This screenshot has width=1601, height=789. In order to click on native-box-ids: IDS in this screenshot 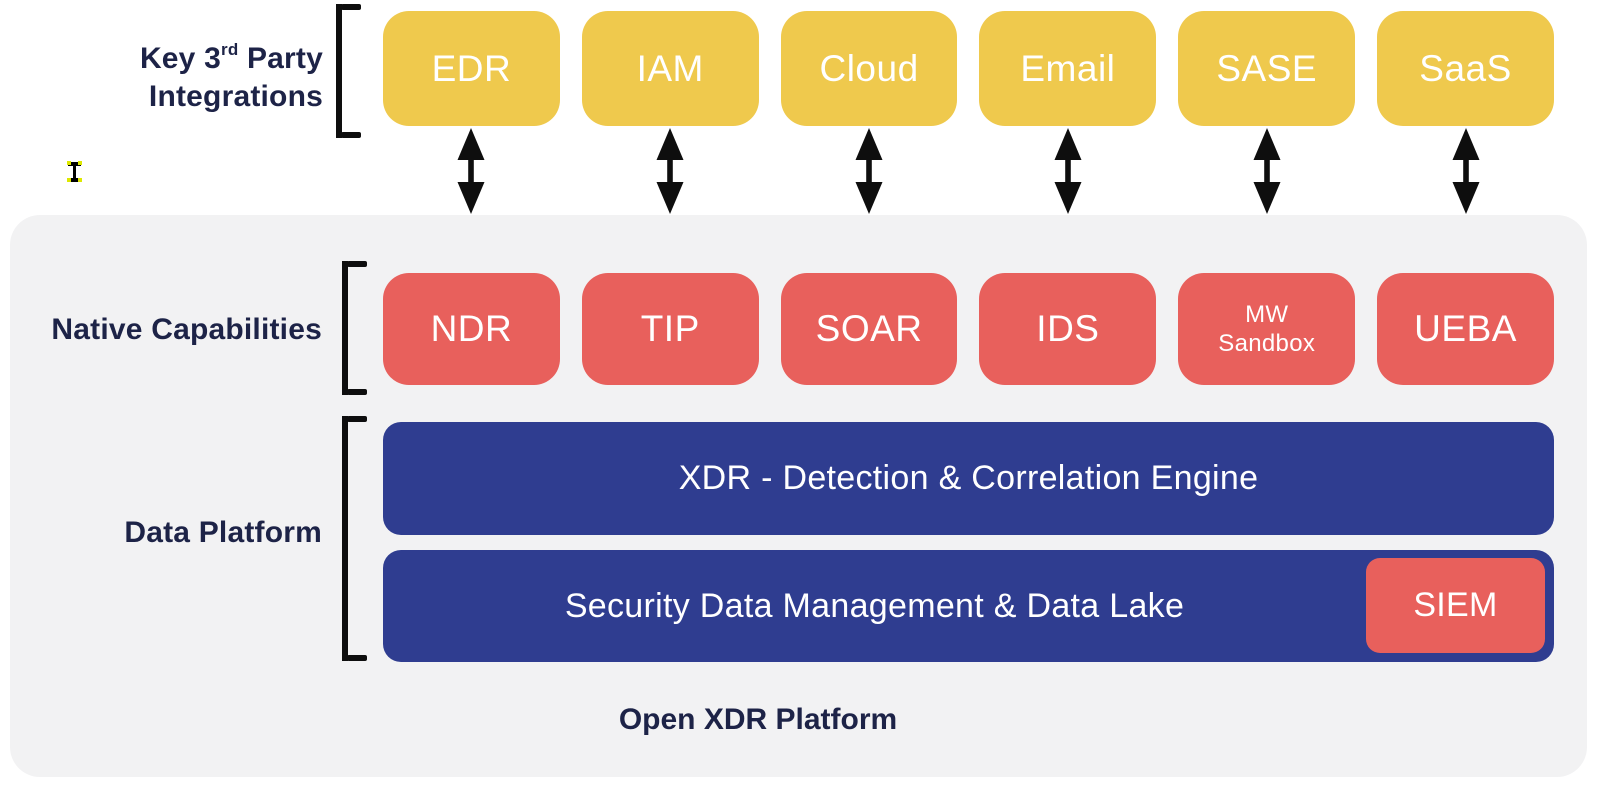, I will do `click(1068, 329)`.